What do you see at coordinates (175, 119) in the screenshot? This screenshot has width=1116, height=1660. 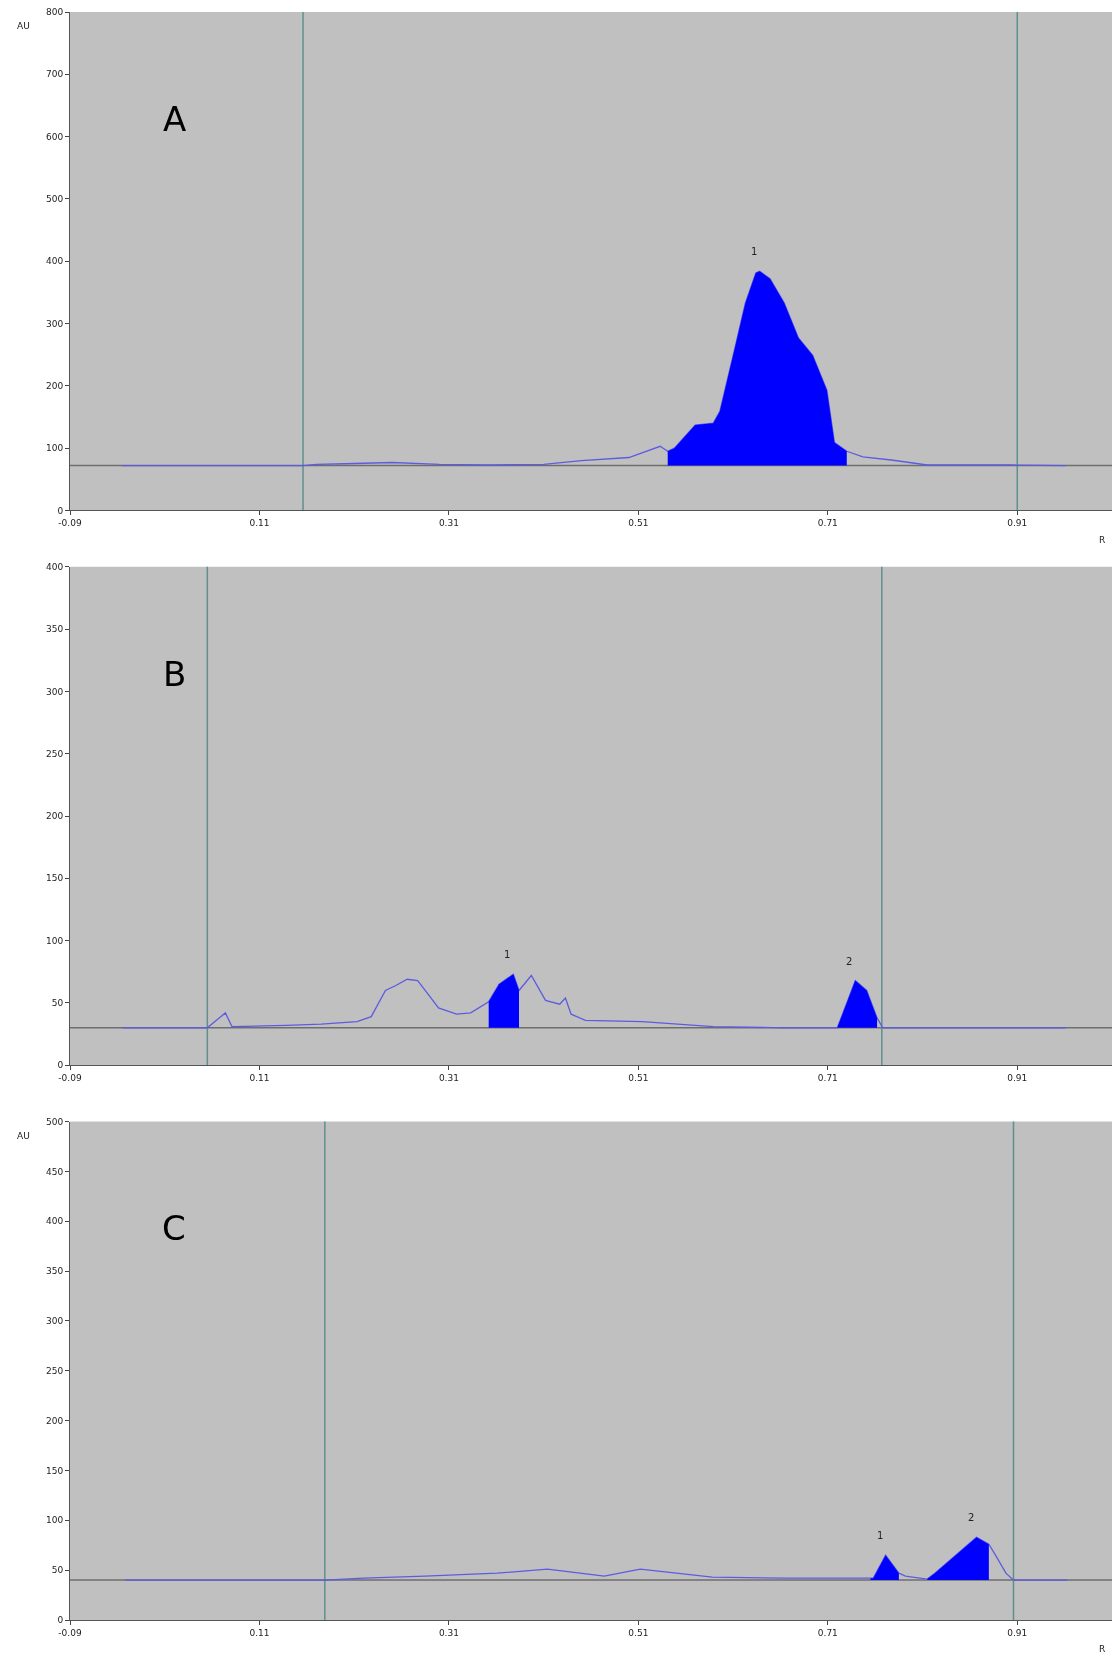 I see `text: A` at bounding box center [175, 119].